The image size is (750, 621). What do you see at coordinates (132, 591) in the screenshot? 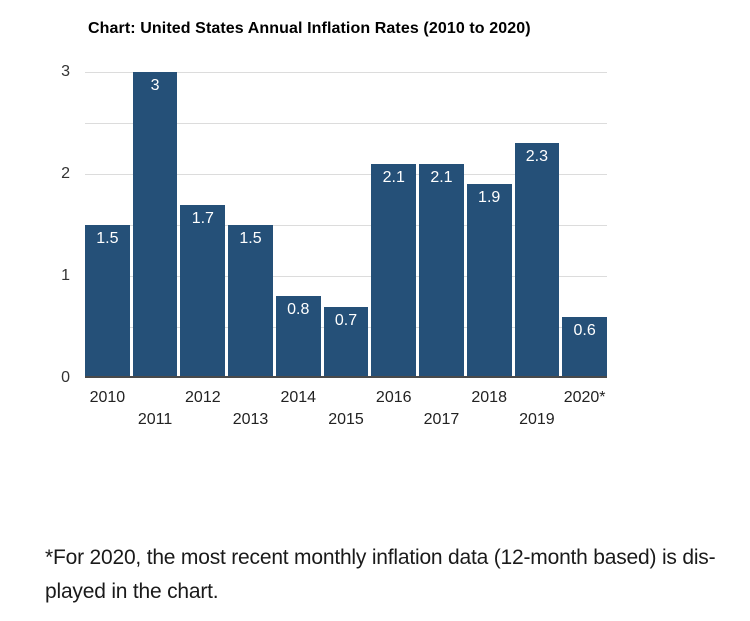
I see `footnote-line-2: played in the chart.` at bounding box center [132, 591].